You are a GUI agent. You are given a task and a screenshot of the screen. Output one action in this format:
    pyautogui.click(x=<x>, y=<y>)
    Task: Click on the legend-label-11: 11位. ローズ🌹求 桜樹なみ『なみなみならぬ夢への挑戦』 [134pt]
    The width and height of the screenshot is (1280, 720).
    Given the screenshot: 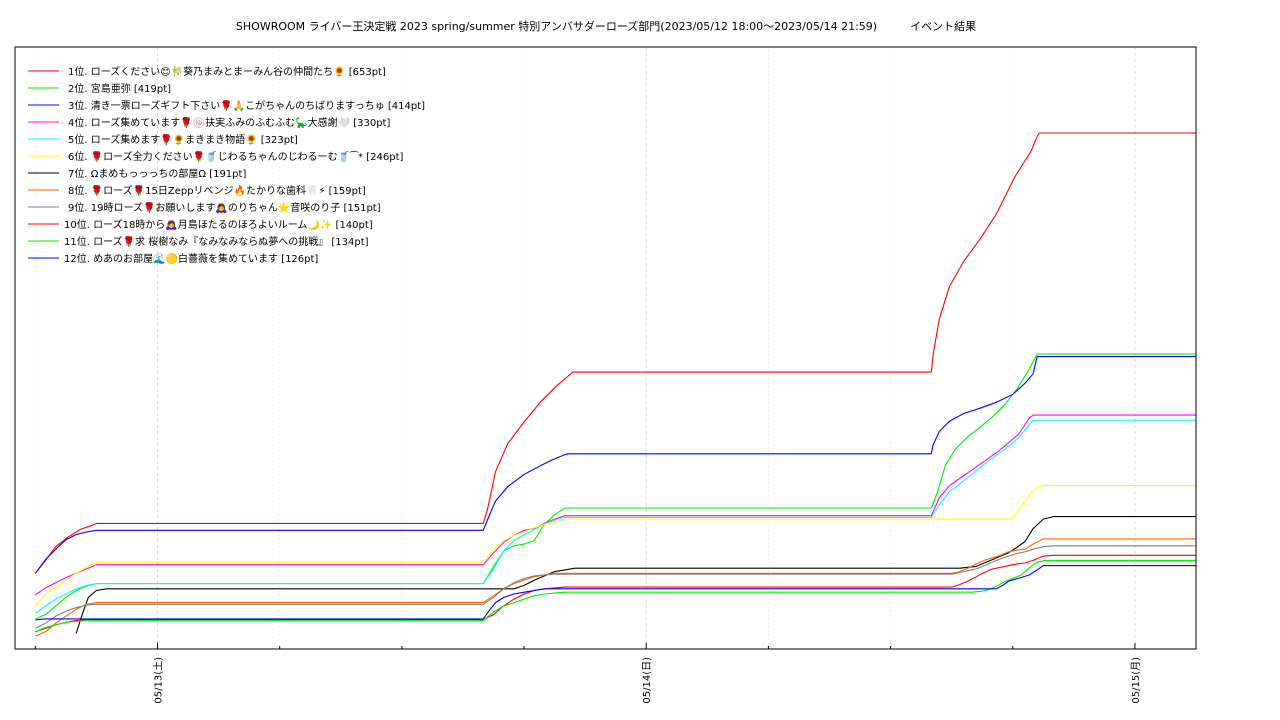 What is the action you would take?
    pyautogui.click(x=216, y=241)
    